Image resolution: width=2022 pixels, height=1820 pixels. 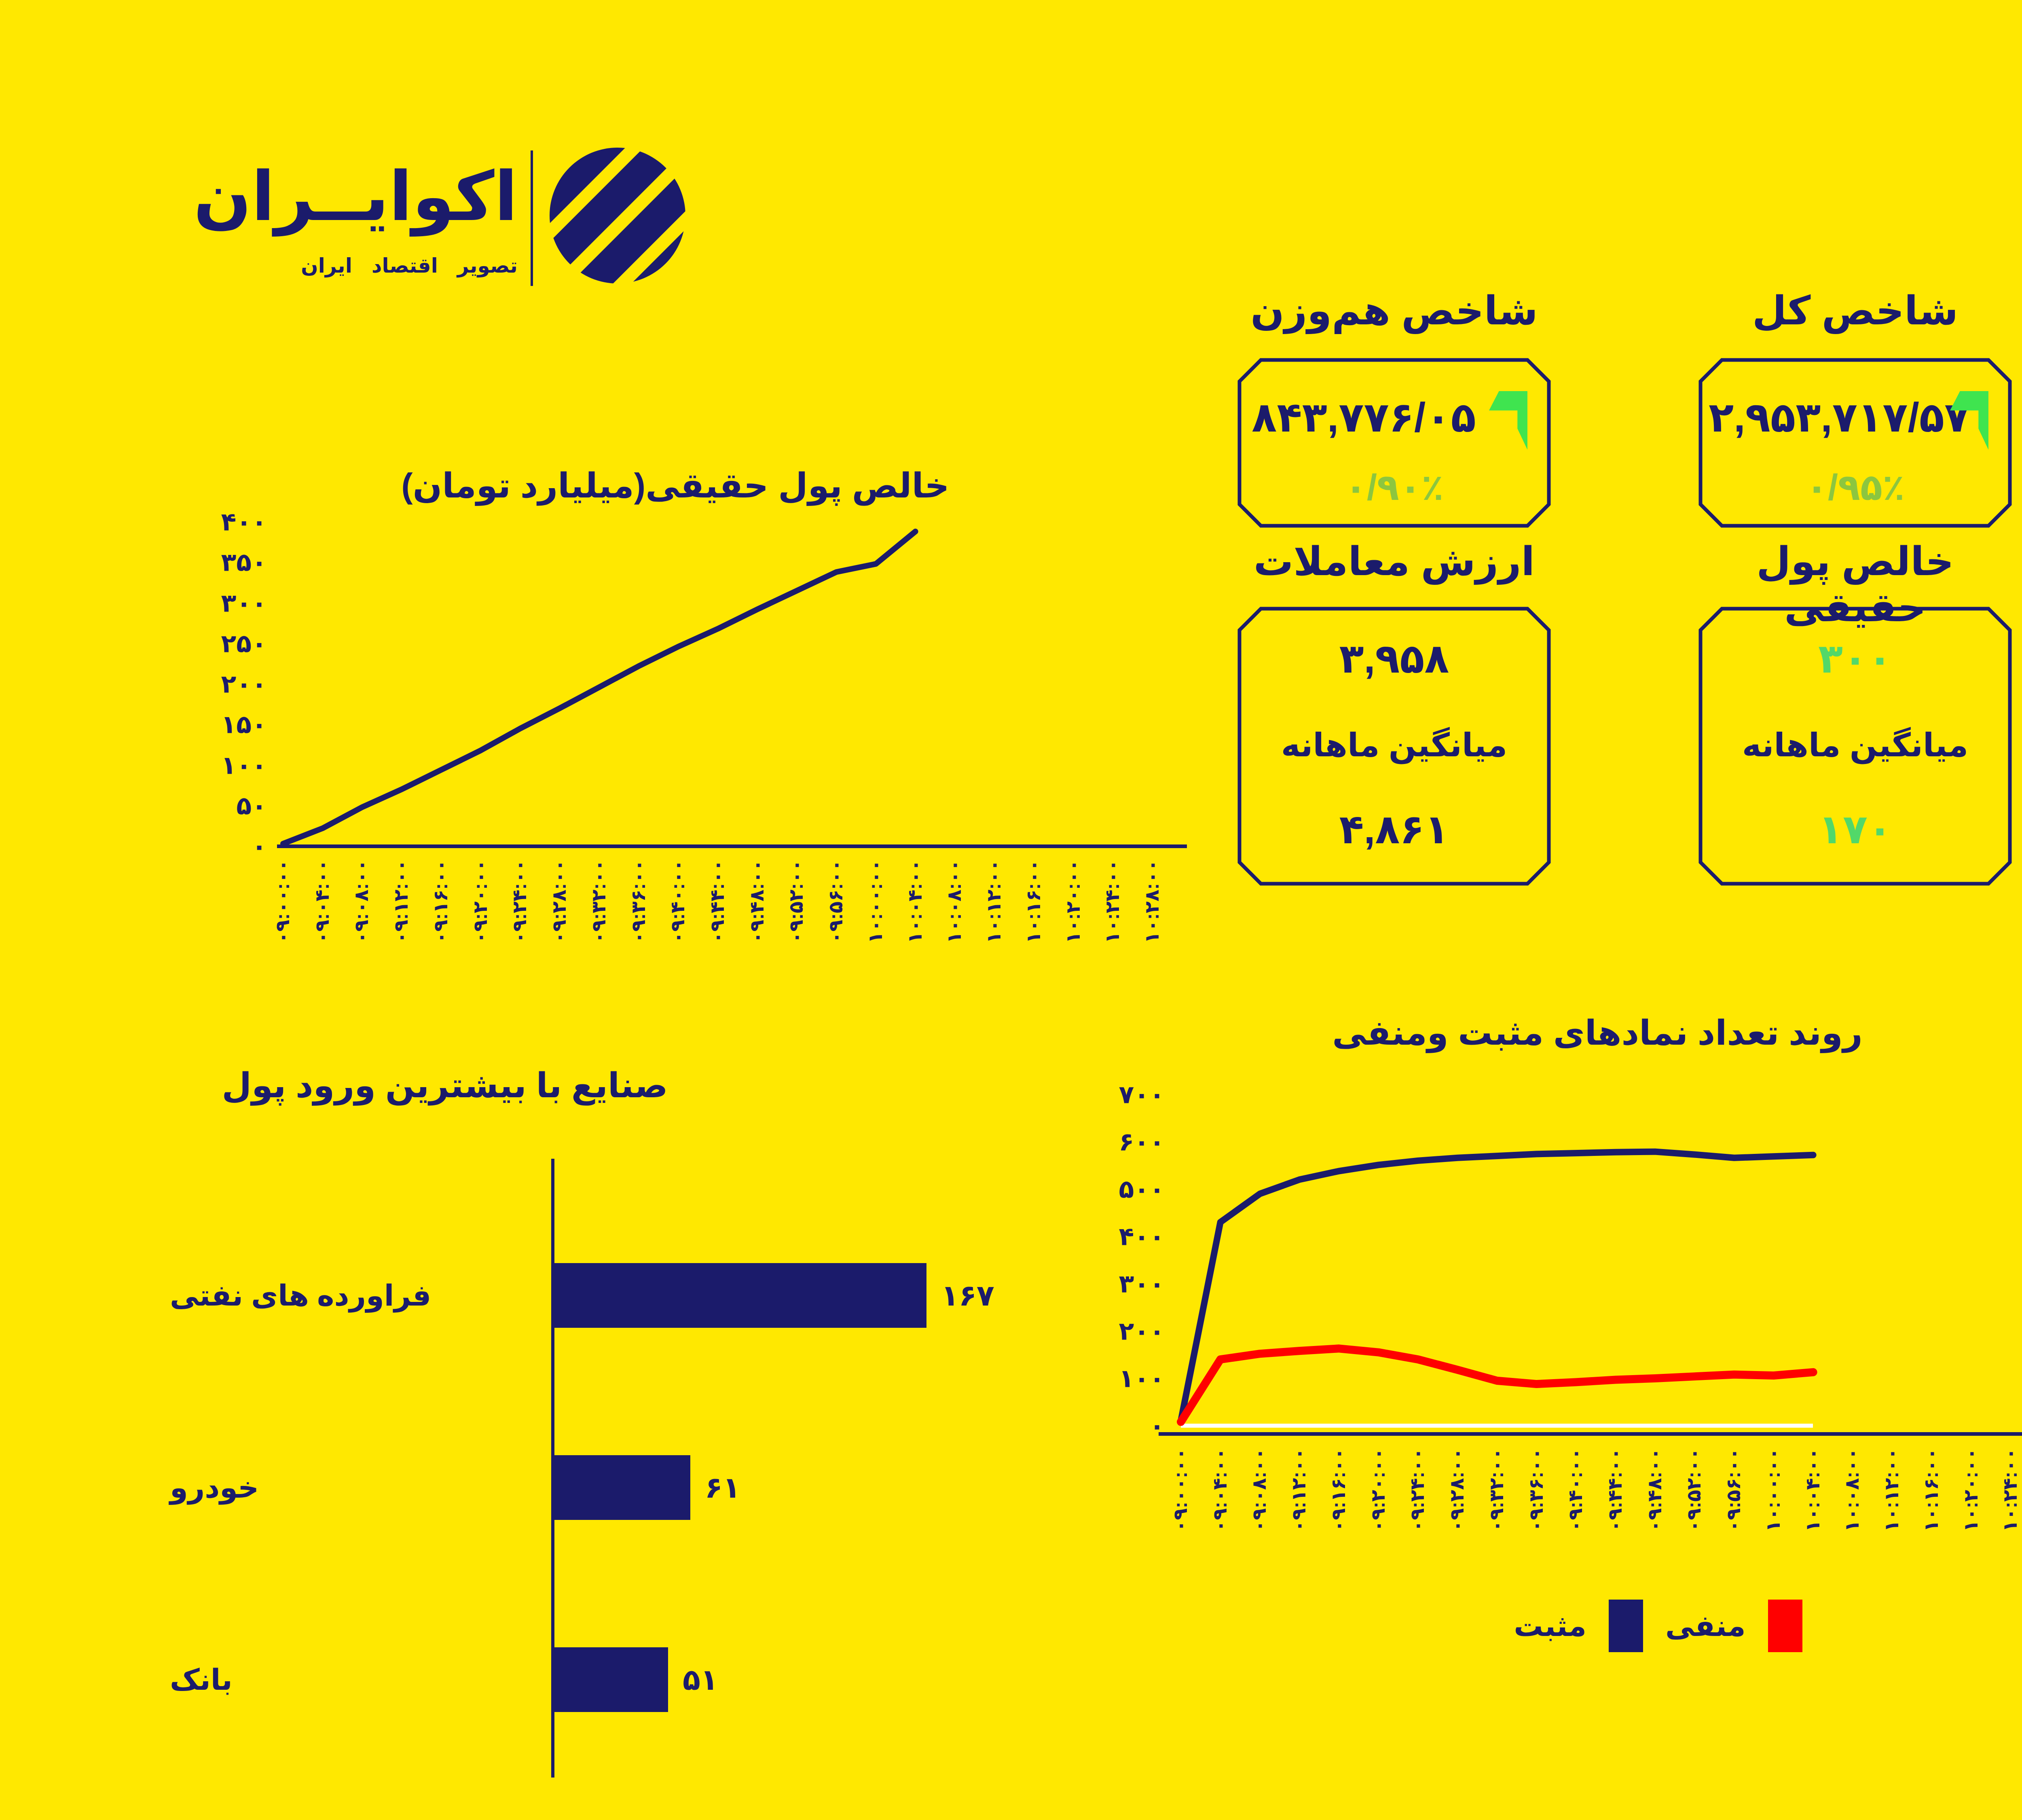 What do you see at coordinates (352, 1468) in the screenshot?
I see `inflow-categories: فراورده های نفتی خودرو بانک` at bounding box center [352, 1468].